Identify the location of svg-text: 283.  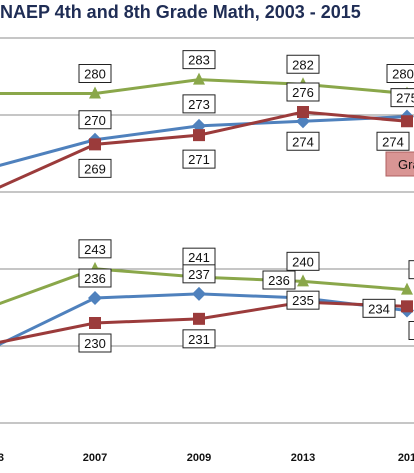
(199, 60).